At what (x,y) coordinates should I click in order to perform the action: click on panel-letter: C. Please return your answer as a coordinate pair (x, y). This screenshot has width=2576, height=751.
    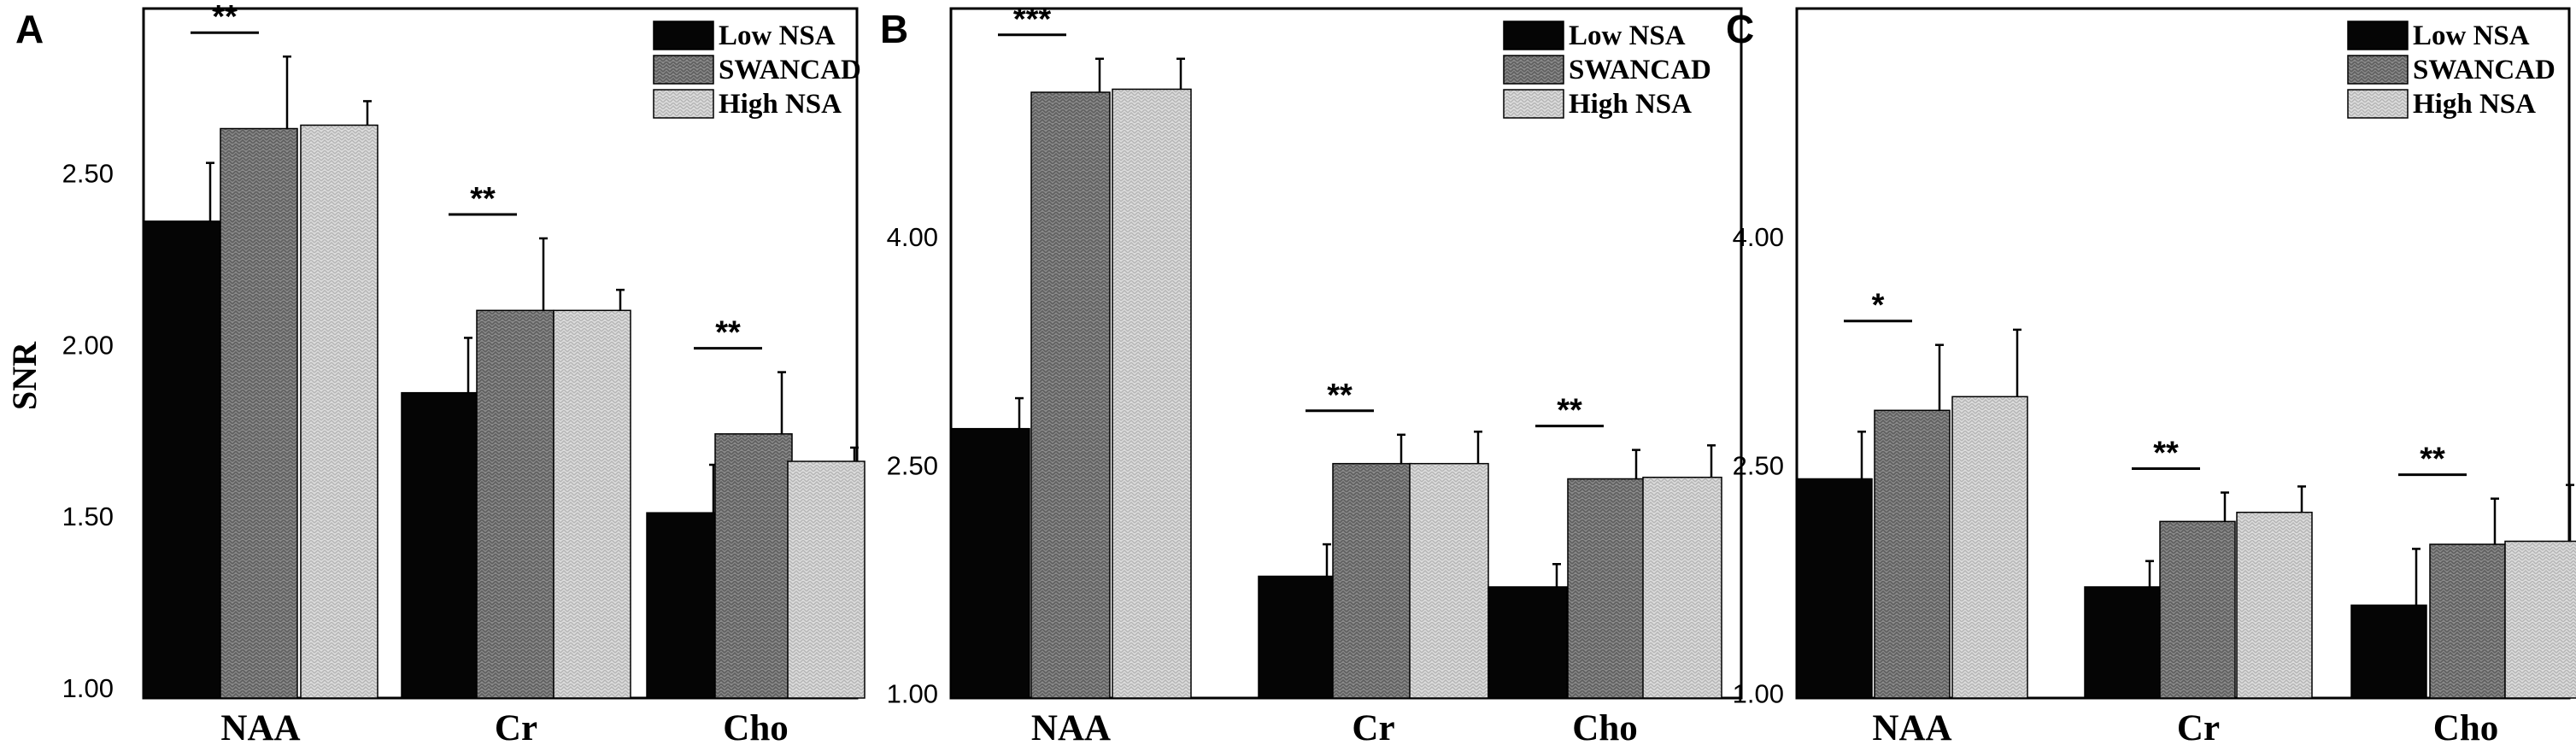
    Looking at the image, I should click on (1740, 29).